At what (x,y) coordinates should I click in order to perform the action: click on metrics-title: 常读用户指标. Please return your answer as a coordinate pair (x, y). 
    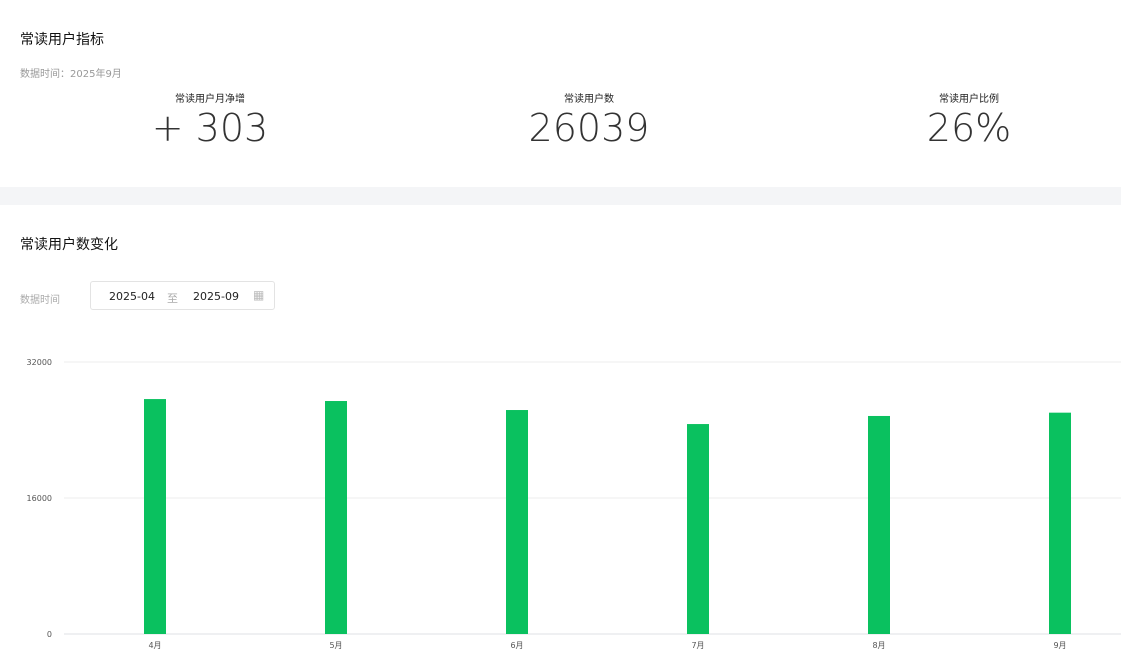
    Looking at the image, I should click on (62, 40).